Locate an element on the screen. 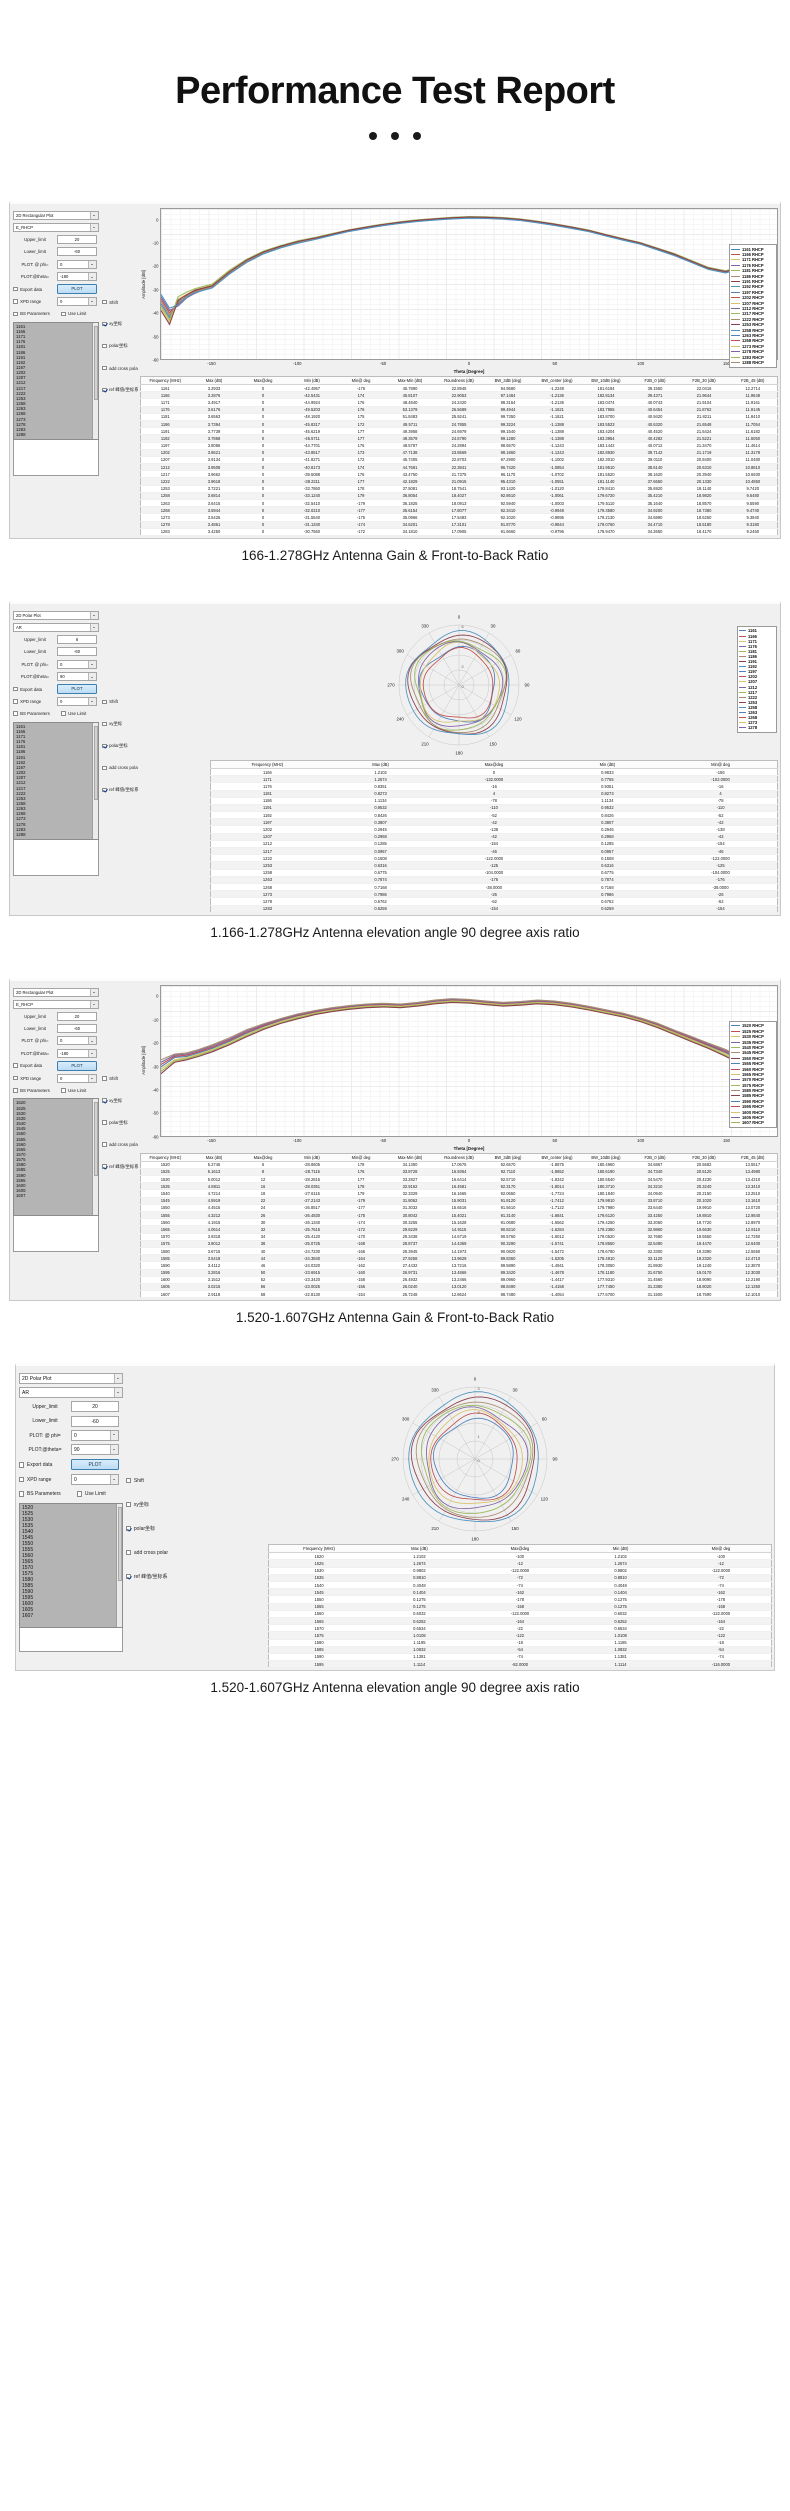 The height and width of the screenshot is (2511, 790). table-row: 1555 0.1275 -158 0.1275 -158 is located at coordinates (520, 1607).